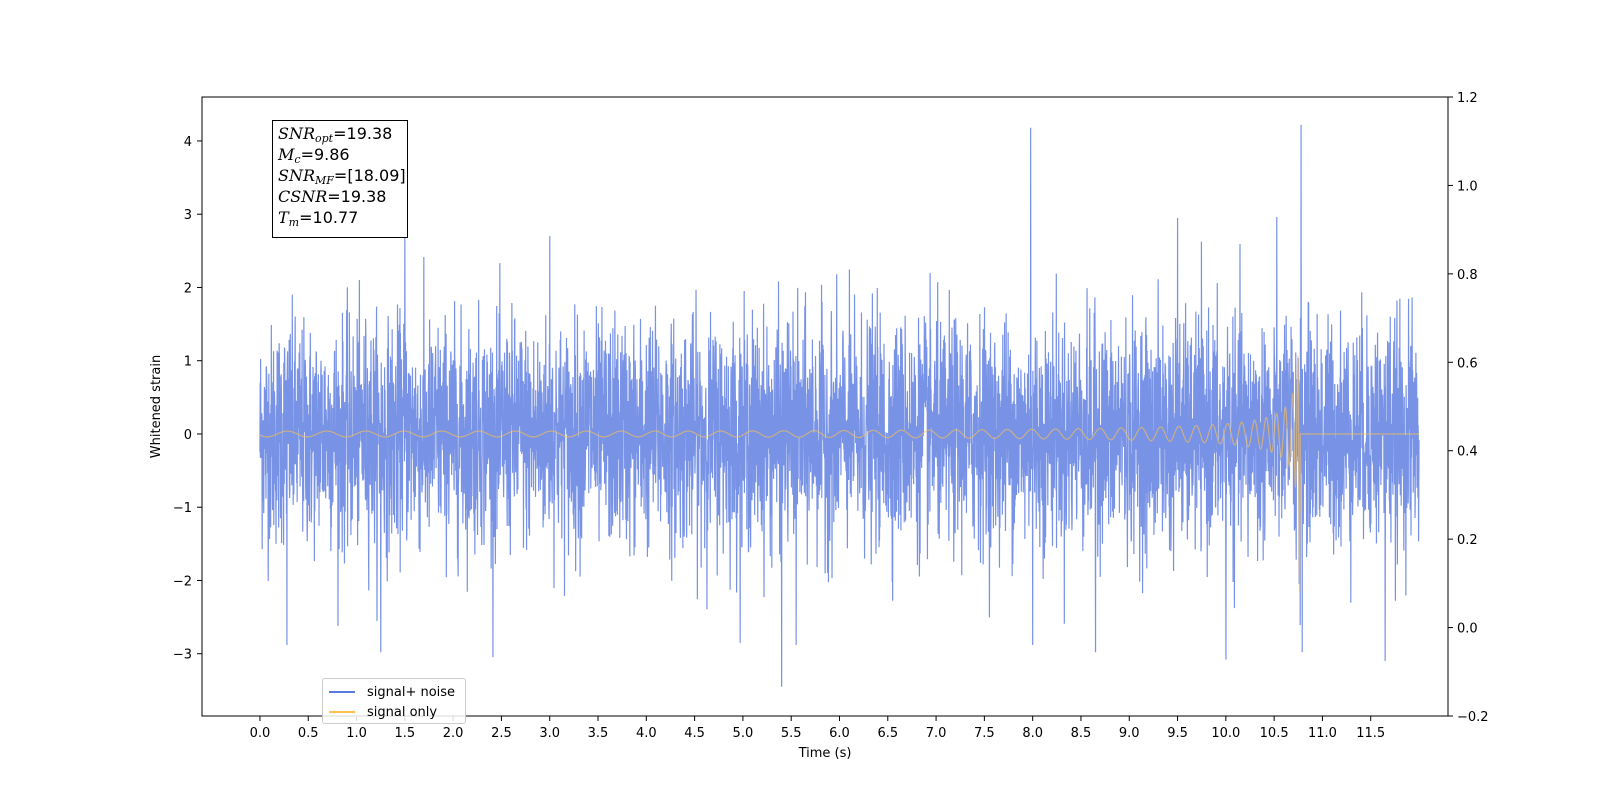 This screenshot has height=800, width=1600. What do you see at coordinates (1225, 733) in the screenshot?
I see `x-tick-label: 10.0` at bounding box center [1225, 733].